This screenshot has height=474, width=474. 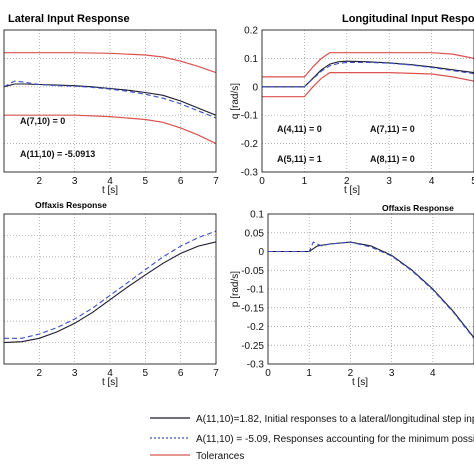 I want to click on y-tick-label: 0.2, so click(x=251, y=31).